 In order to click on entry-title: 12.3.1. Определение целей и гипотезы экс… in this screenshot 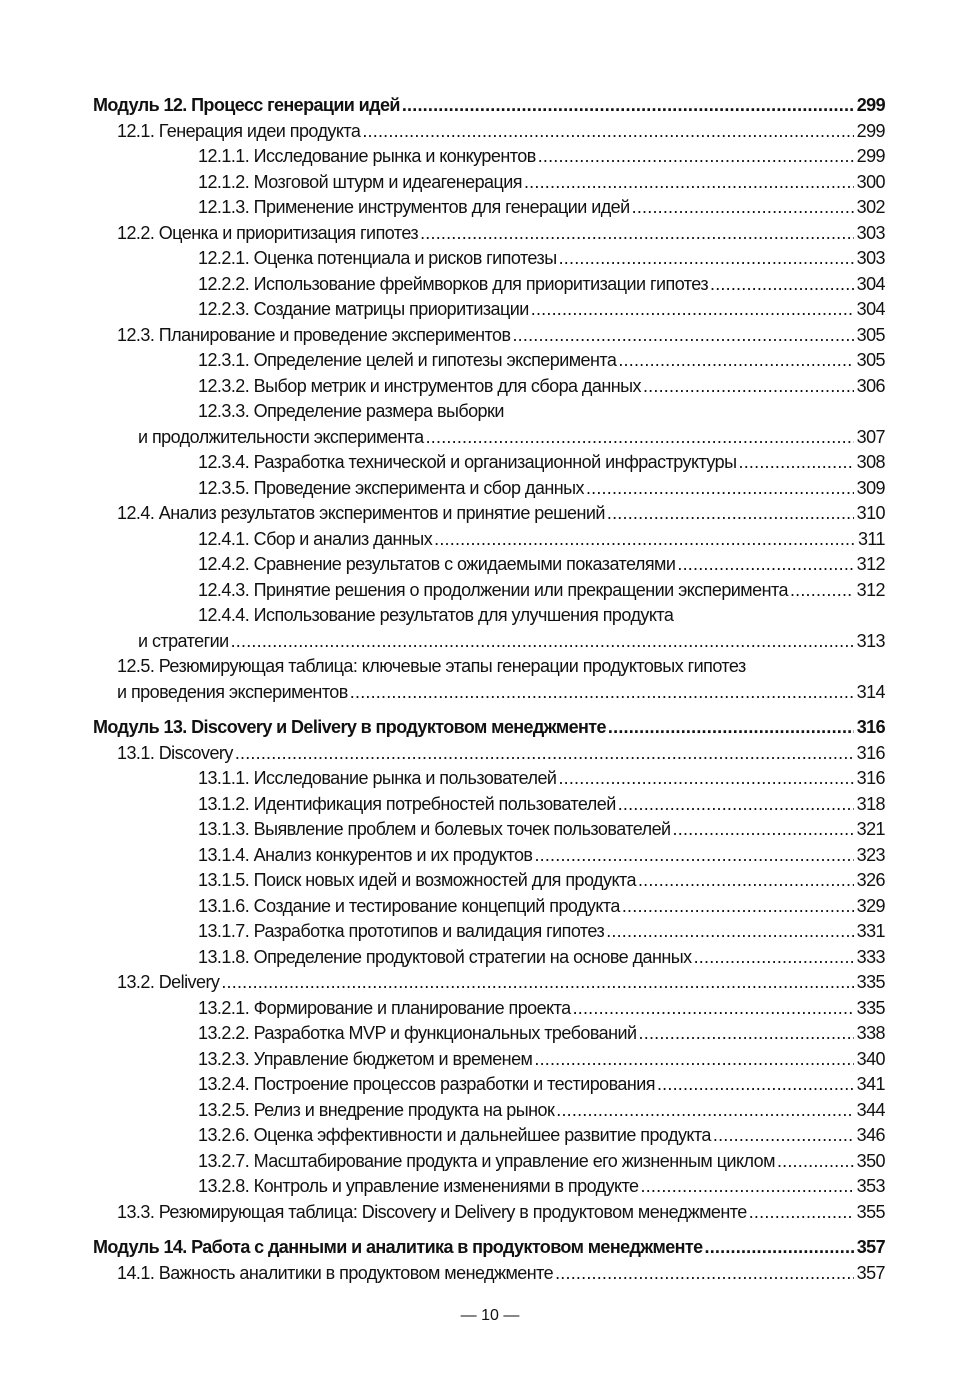, I will do `click(407, 360)`.